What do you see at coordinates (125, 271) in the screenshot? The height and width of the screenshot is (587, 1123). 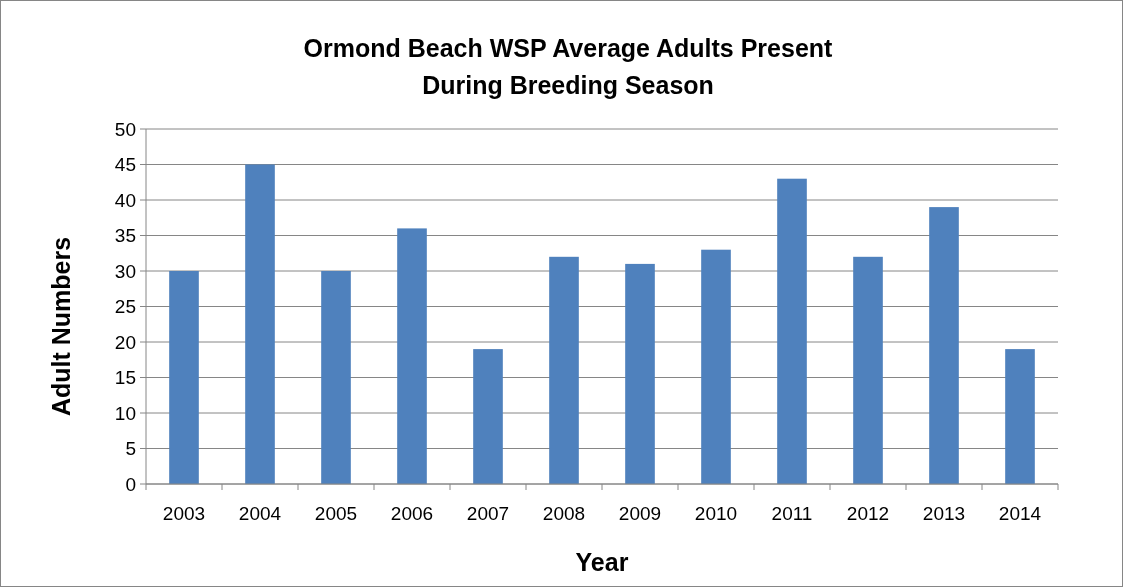 I see `y-tick-label: 30` at bounding box center [125, 271].